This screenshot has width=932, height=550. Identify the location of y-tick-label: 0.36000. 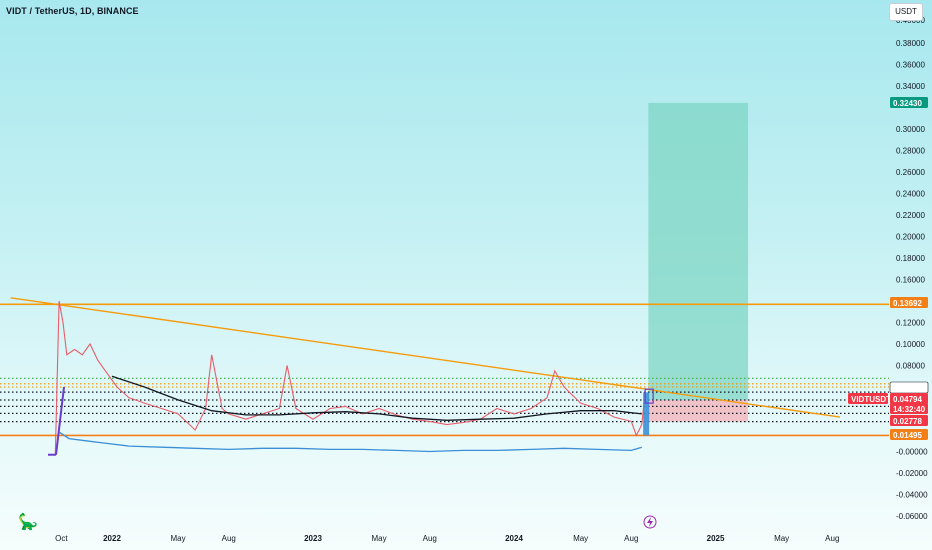
(910, 65).